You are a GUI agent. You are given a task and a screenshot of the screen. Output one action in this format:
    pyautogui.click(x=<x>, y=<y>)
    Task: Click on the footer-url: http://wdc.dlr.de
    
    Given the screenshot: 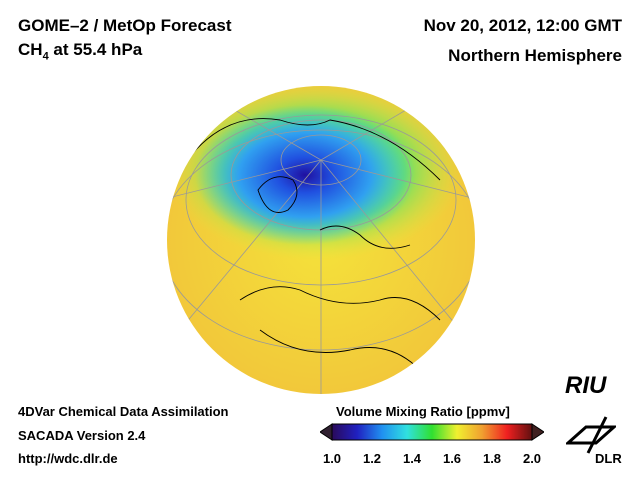 What is the action you would take?
    pyautogui.click(x=68, y=458)
    